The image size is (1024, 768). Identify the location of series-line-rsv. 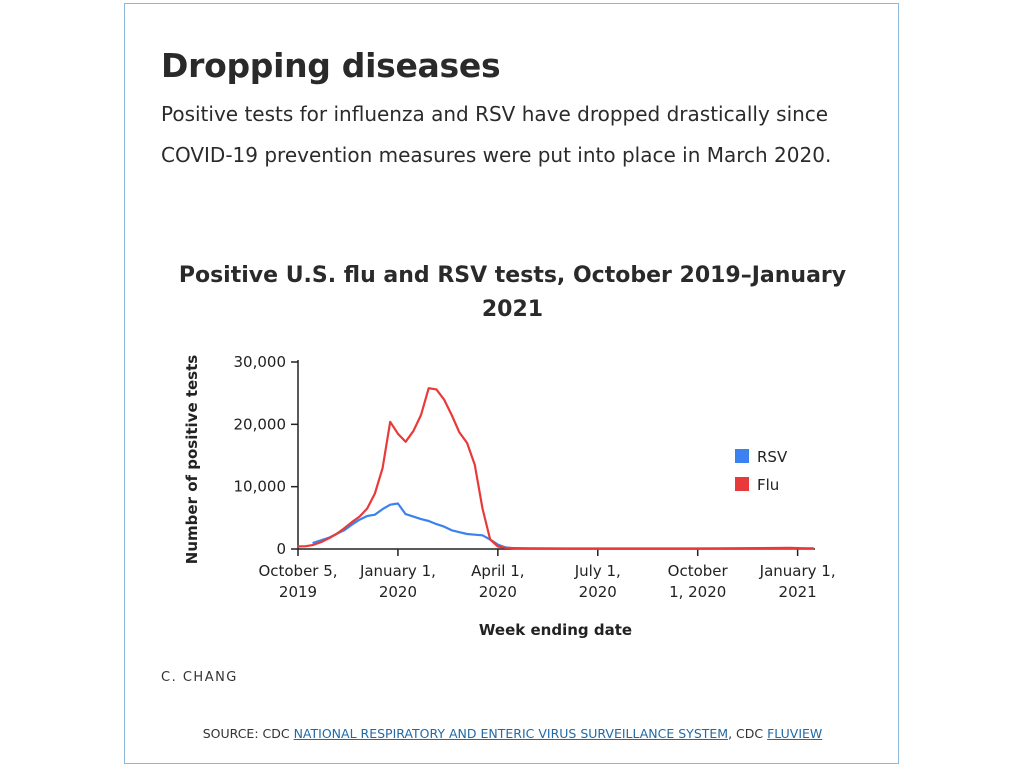
(563, 526).